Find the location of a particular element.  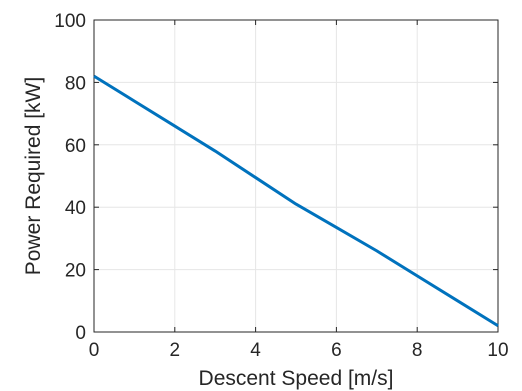

y-tick-label: 0 is located at coordinates (80, 333).